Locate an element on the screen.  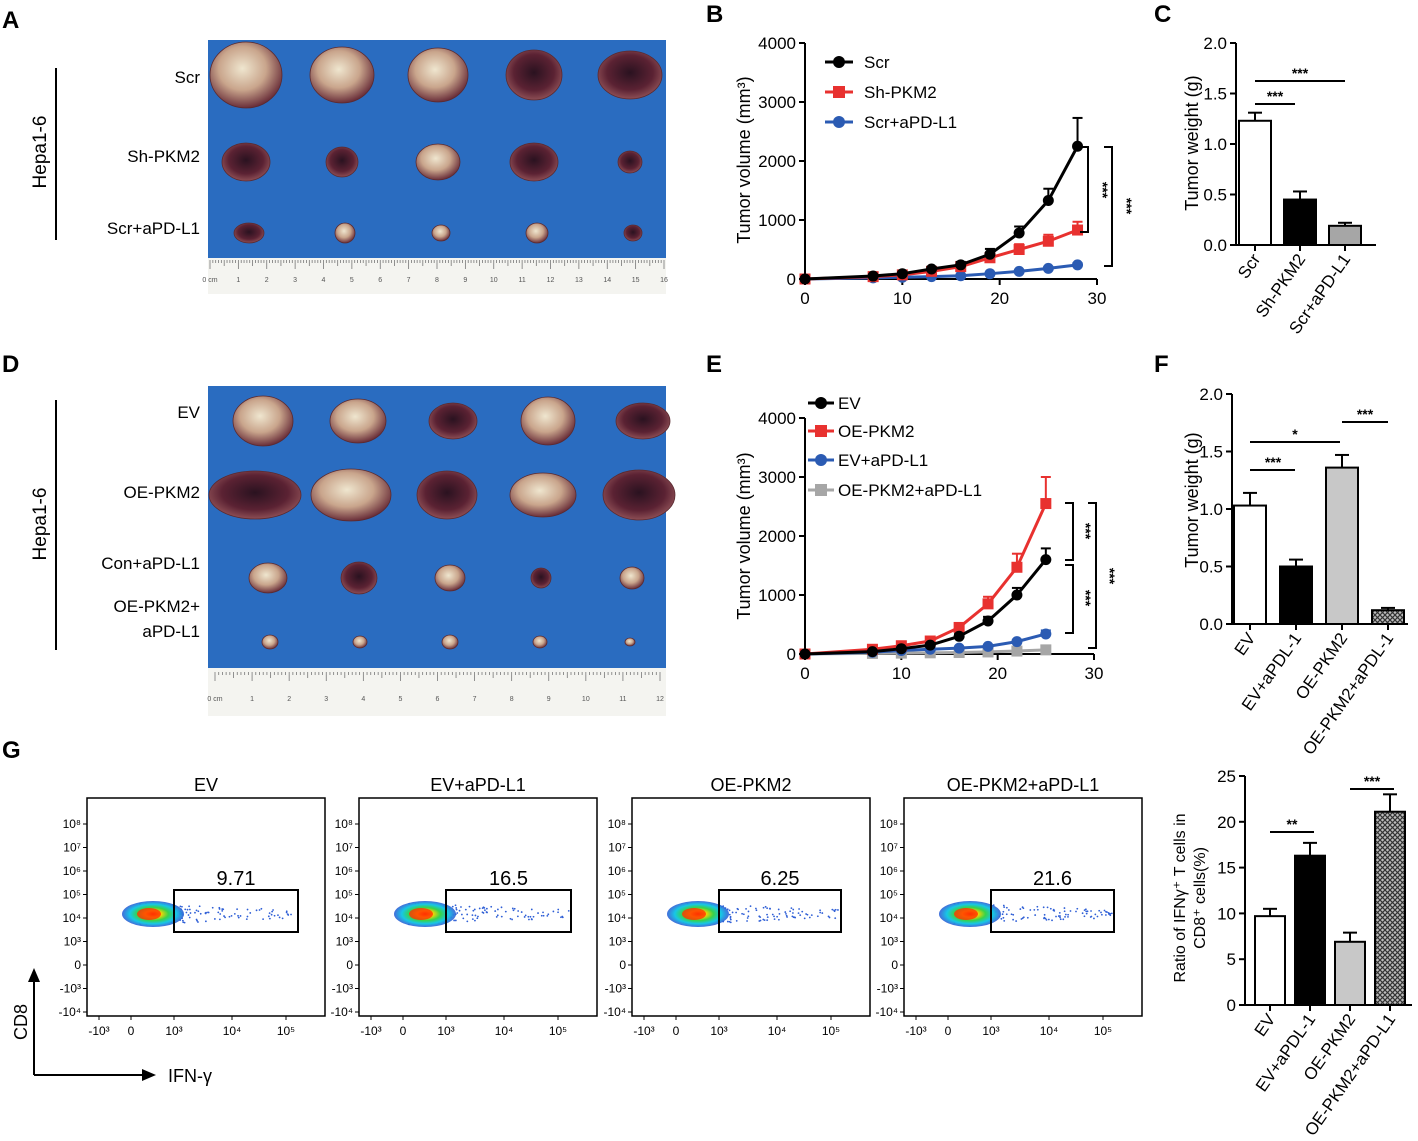
panel-a-cell-line: Hepa1-6 is located at coordinates (40, 152).